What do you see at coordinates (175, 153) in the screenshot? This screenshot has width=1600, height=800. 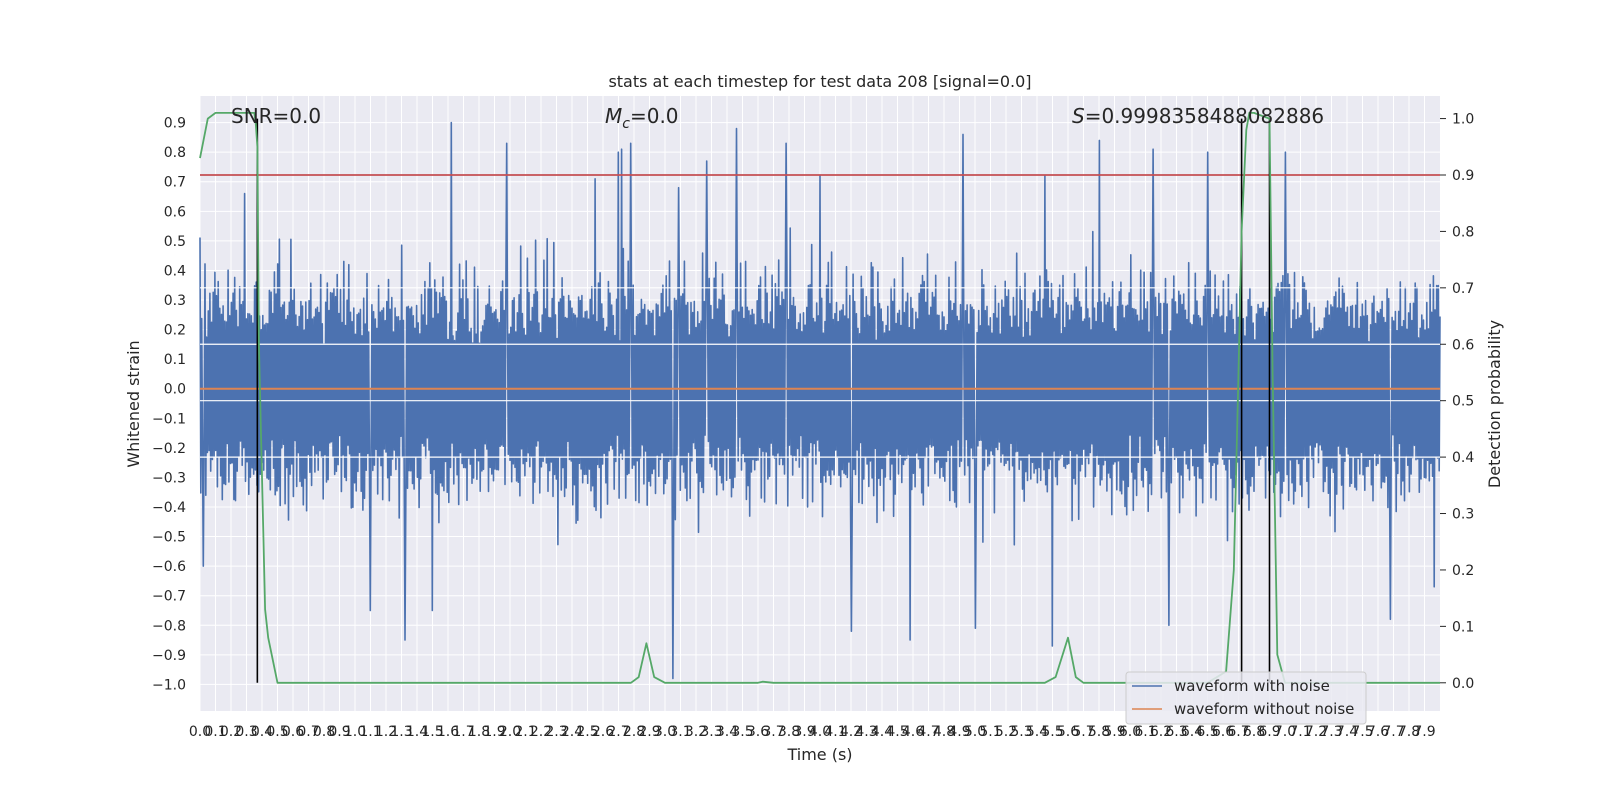 I see `left-y-tick-label: 0.8` at bounding box center [175, 153].